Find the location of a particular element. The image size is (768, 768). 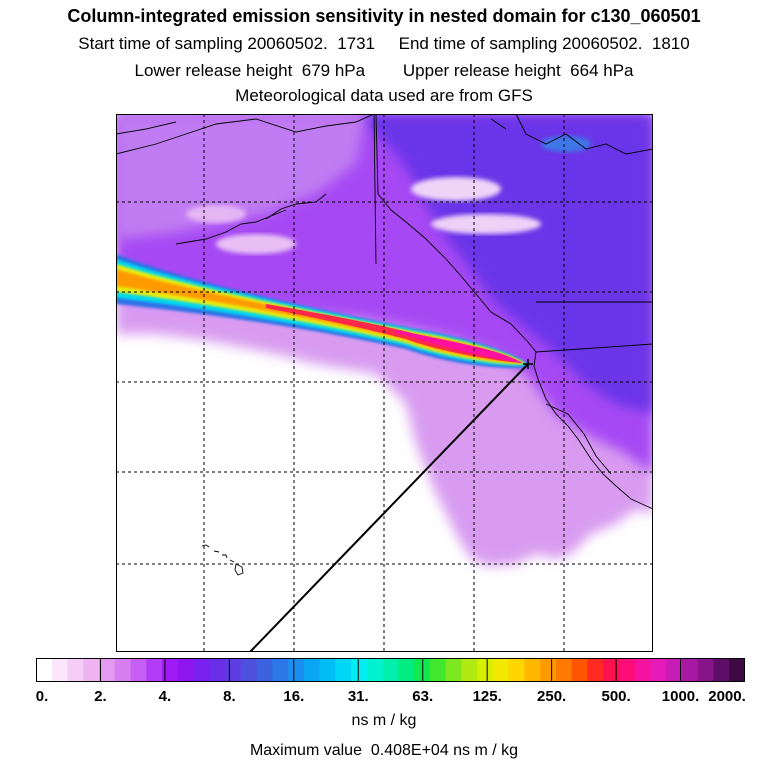

colorbar is located at coordinates (390, 670).